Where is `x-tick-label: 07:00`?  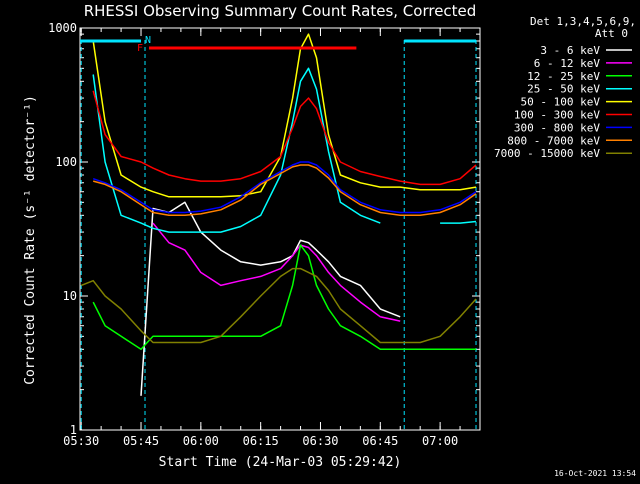 x-tick-label: 07:00 is located at coordinates (440, 441).